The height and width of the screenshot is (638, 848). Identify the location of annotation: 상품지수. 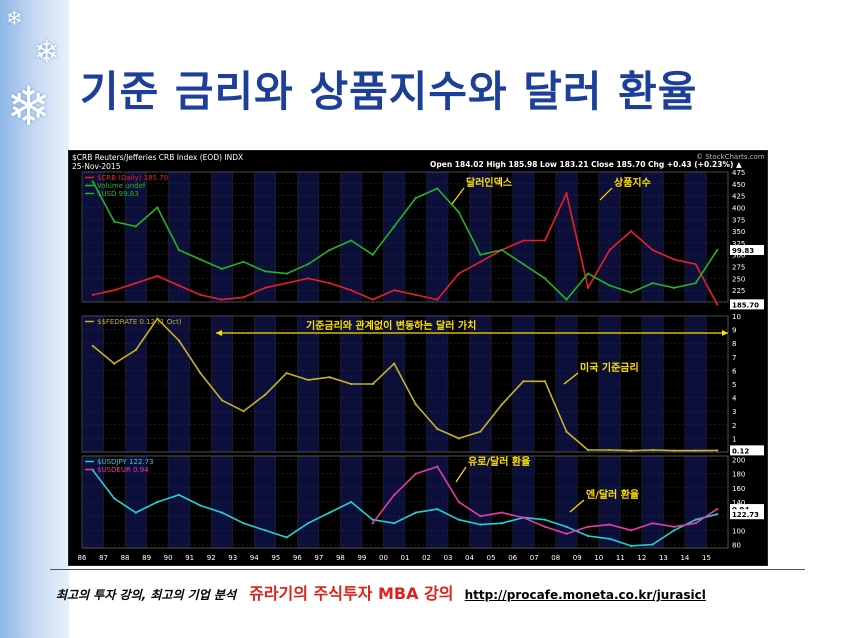
(632, 182).